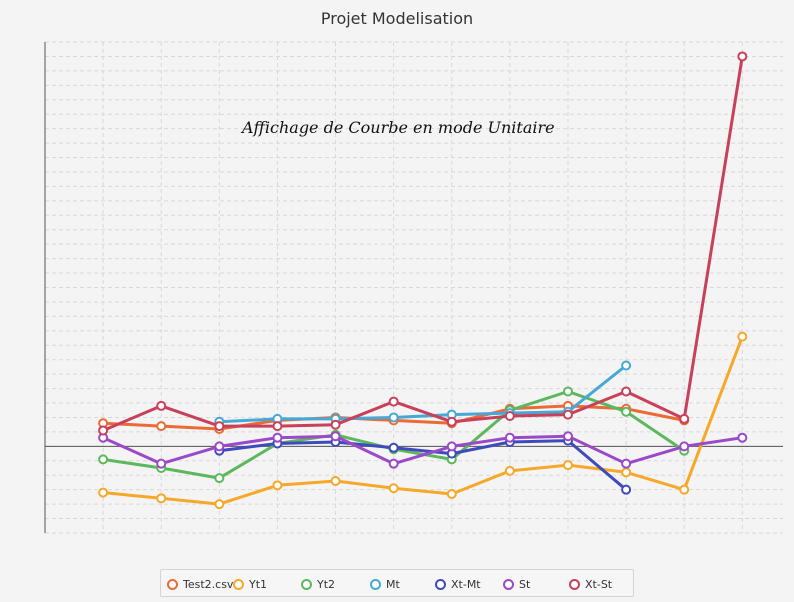  I want to click on legend-label: St, so click(525, 584).